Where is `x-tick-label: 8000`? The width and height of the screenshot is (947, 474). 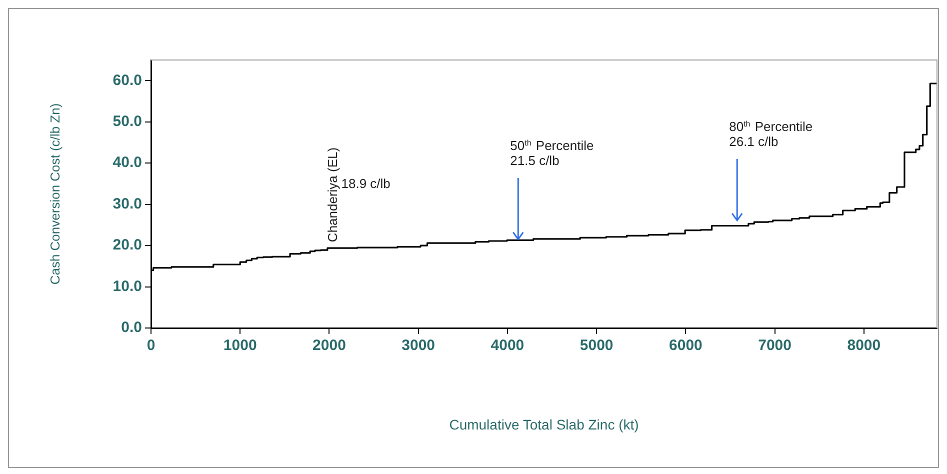 x-tick-label: 8000 is located at coordinates (864, 345).